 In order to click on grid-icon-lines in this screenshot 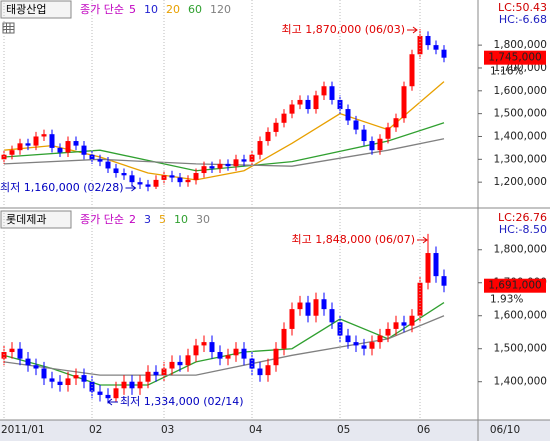, I will do `click(8, 28)`.